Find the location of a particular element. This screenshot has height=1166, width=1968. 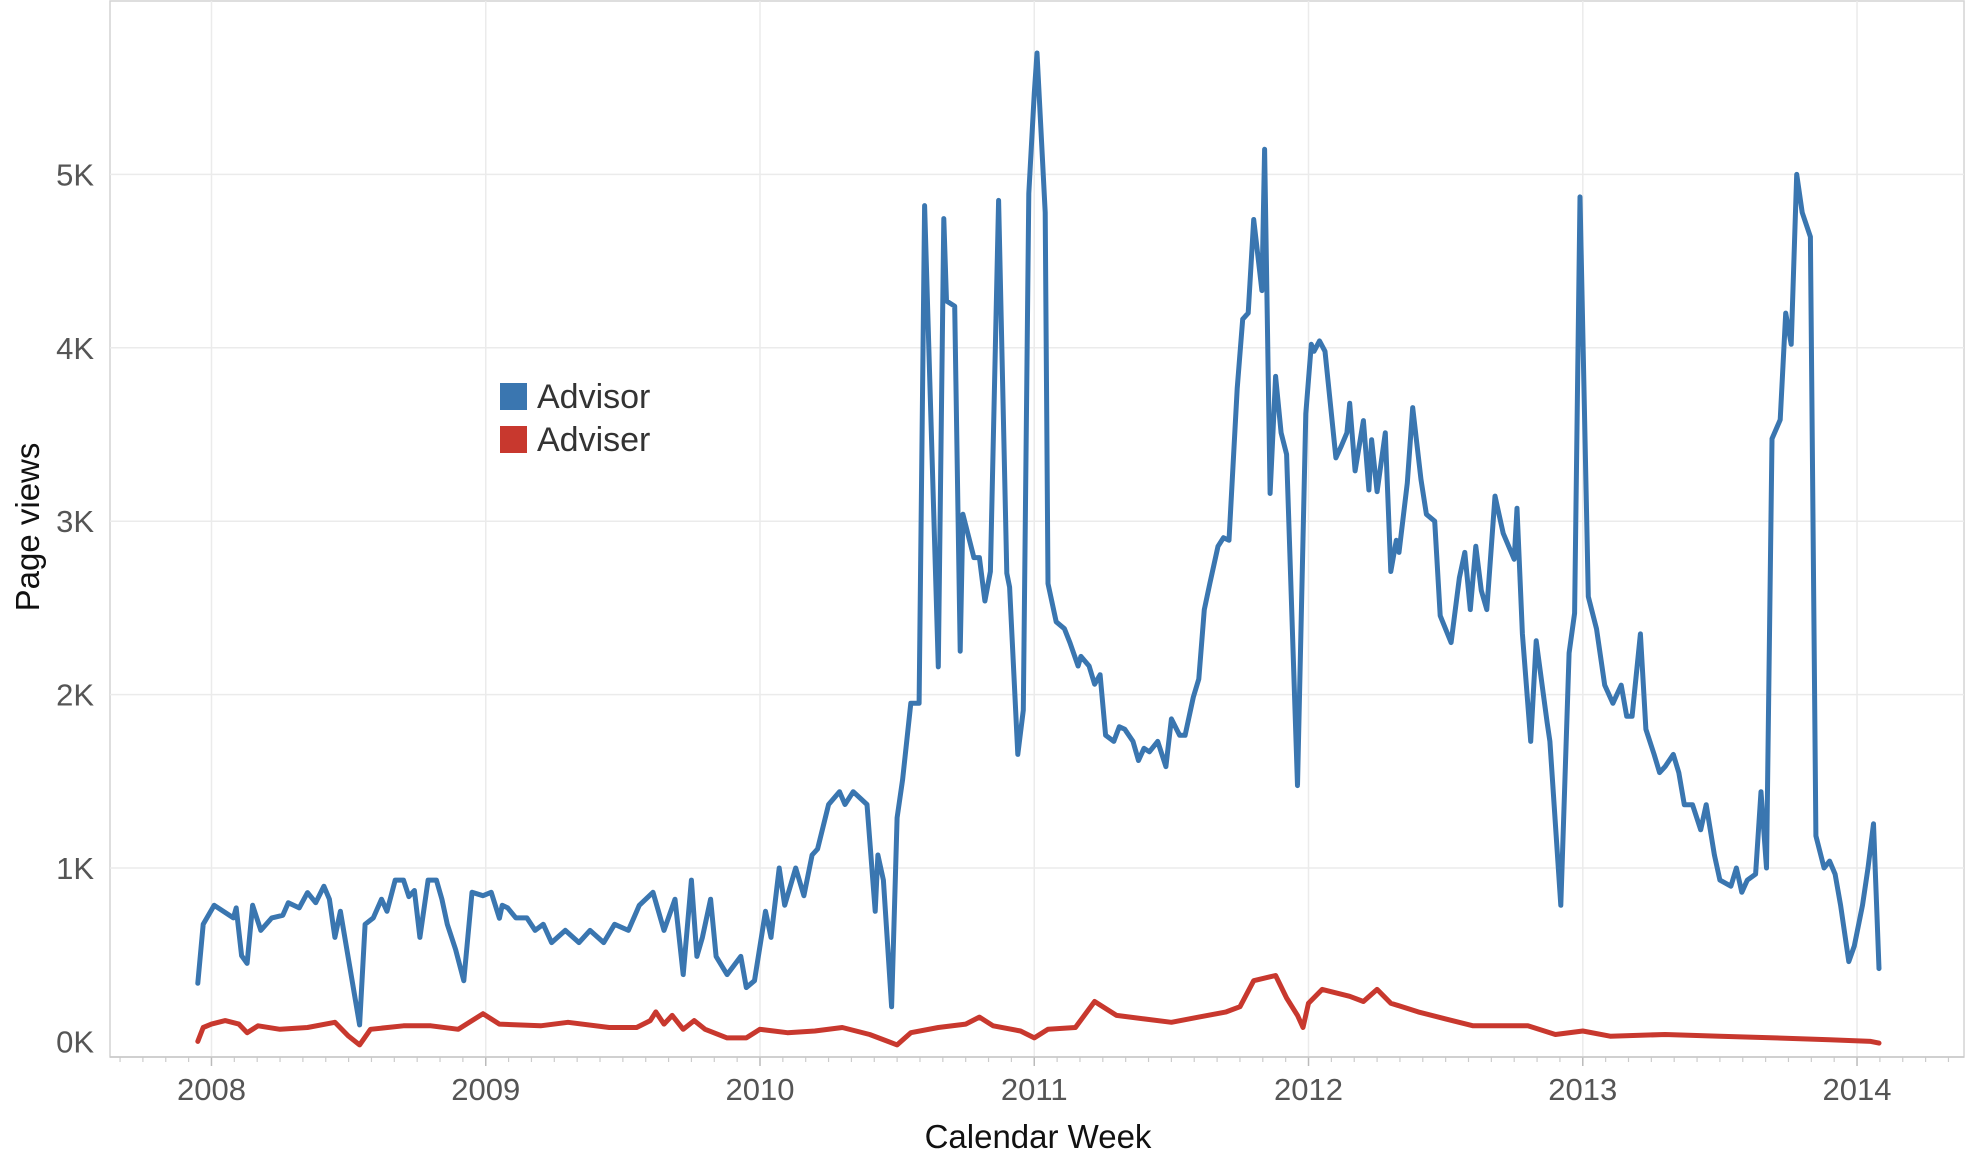

legend-label-advisor: Advisor is located at coordinates (593, 397).